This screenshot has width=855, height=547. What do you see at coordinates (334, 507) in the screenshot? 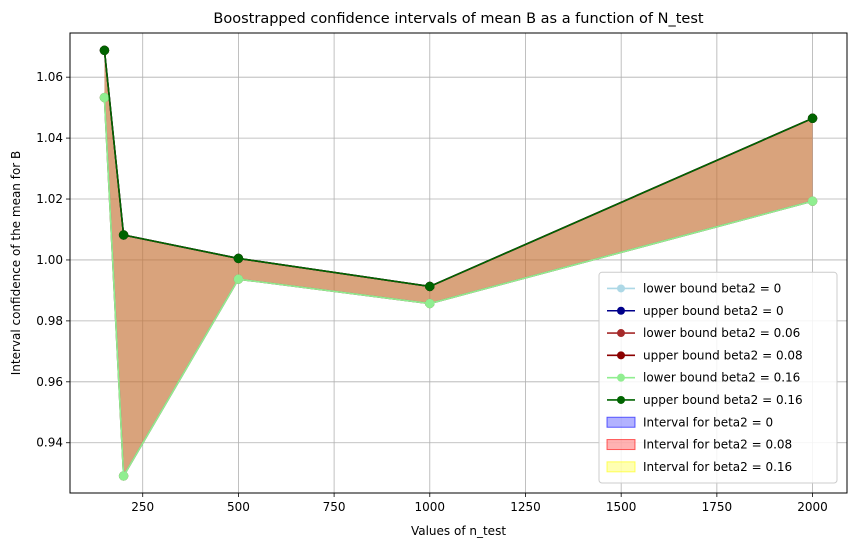
I see `x-tick-label: 750` at bounding box center [334, 507].